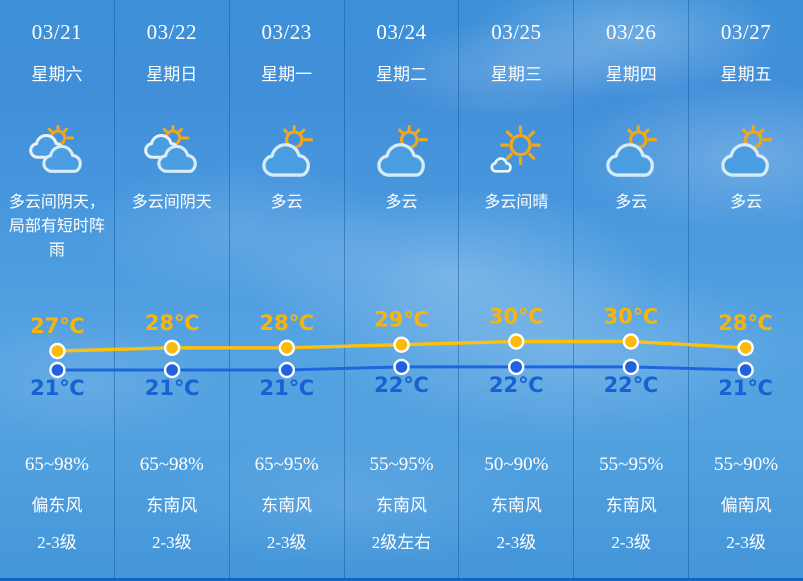 Image resolution: width=803 pixels, height=581 pixels. Describe the element at coordinates (57, 290) in the screenshot. I see `forecast-day-column-0: 03/21 星期六 多云间阴天，局部有短时阵雨 65~98% 偏东风 2-3级` at that location.